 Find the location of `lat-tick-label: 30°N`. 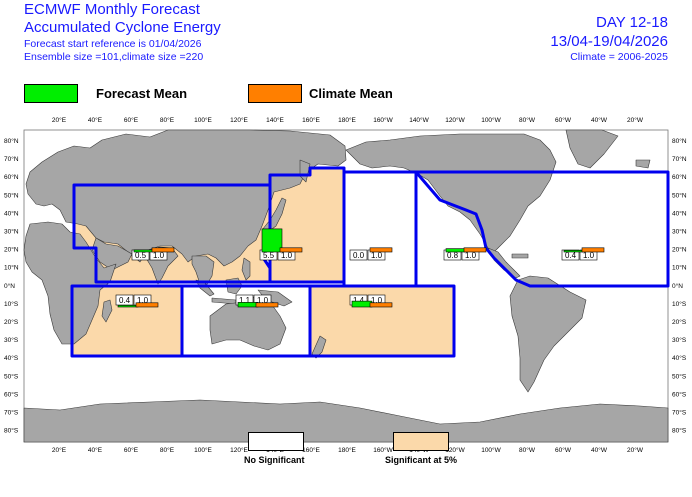

lat-tick-label: 30°N is located at coordinates (679, 232).